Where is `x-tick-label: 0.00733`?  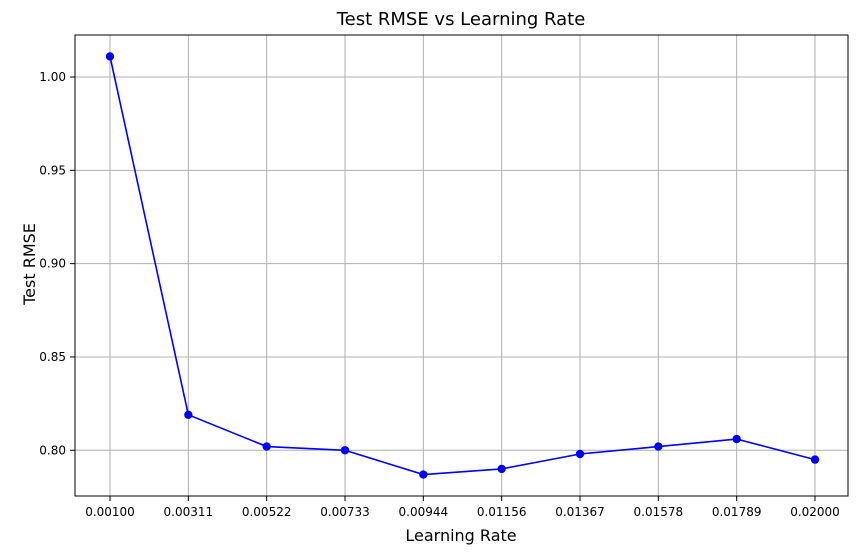 x-tick-label: 0.00733 is located at coordinates (345, 512).